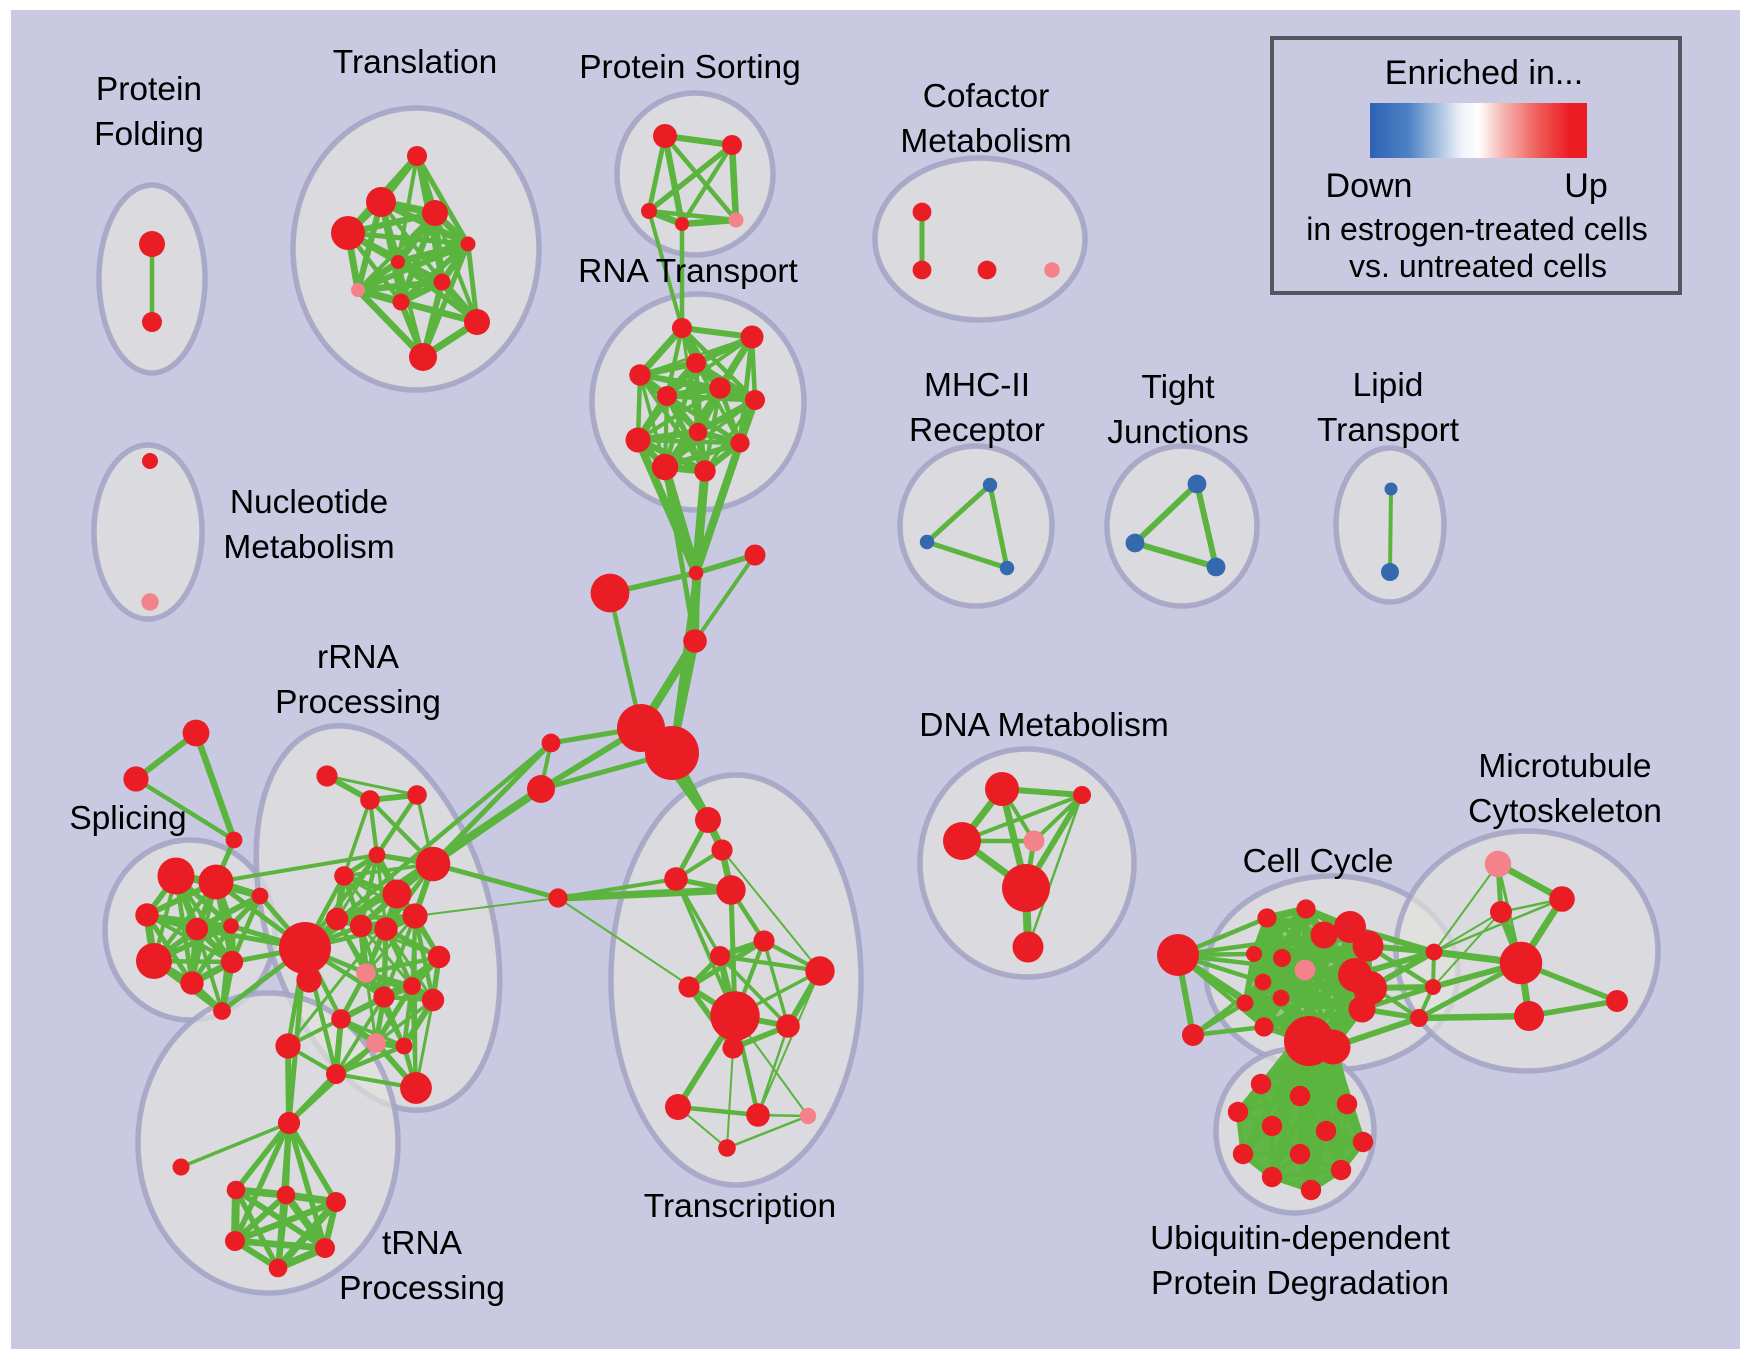 Image resolution: width=1750 pixels, height=1365 pixels. Describe the element at coordinates (415, 62) in the screenshot. I see `svg-text: Translation` at that location.